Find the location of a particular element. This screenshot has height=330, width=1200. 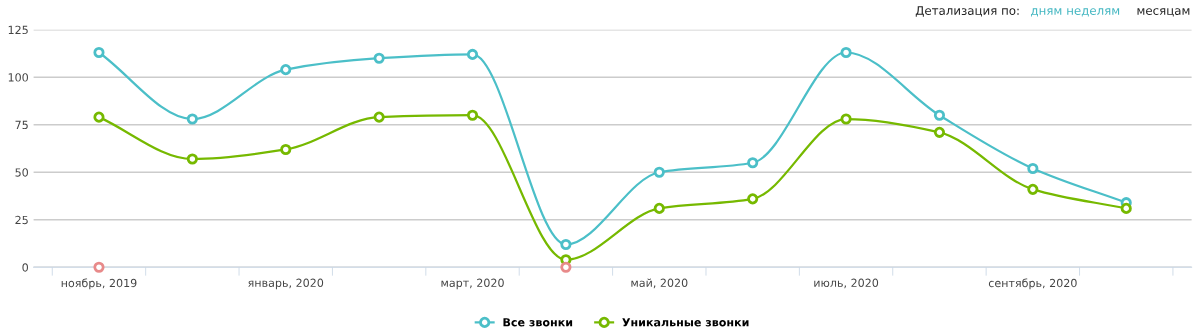

y-tick-label: 75 is located at coordinates (21, 125).